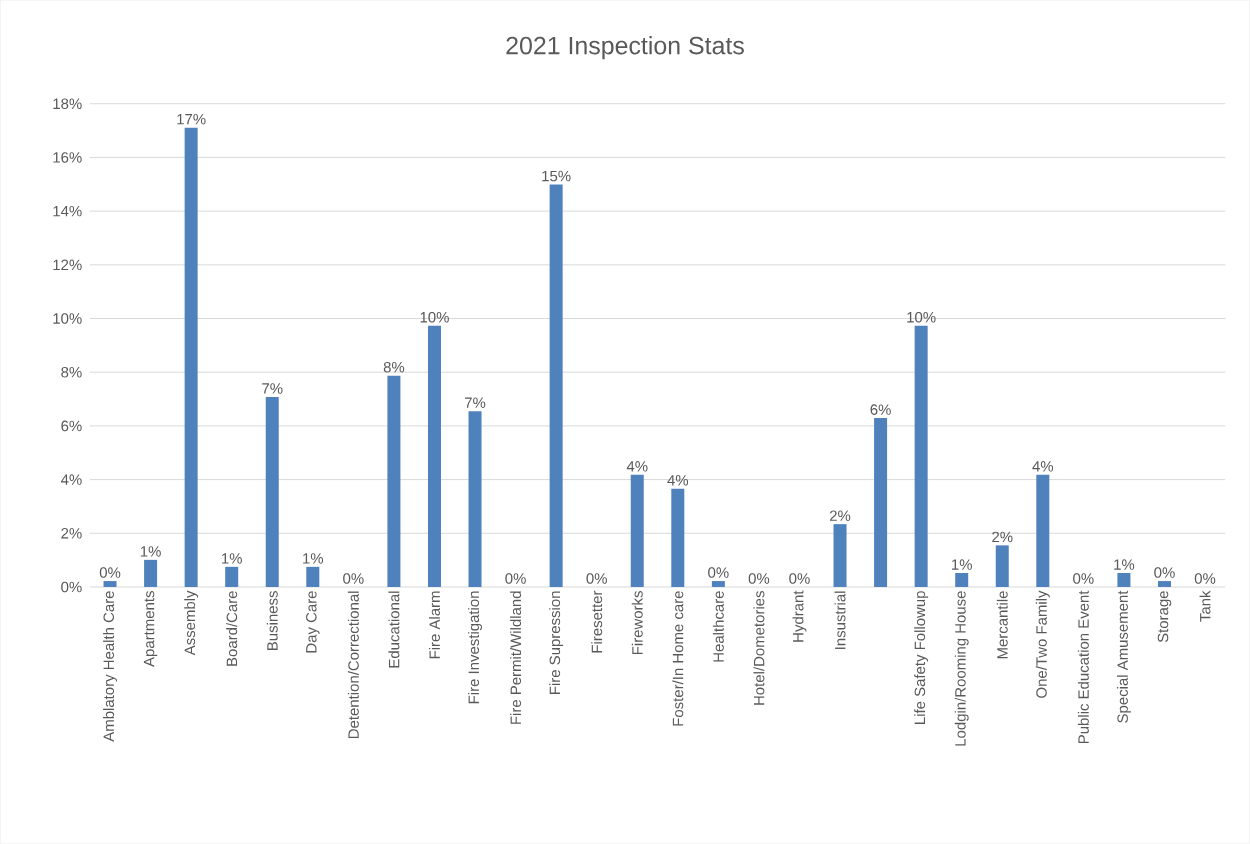 The width and height of the screenshot is (1250, 844). What do you see at coordinates (1002, 625) in the screenshot?
I see `x-tick-label: Mercantile` at bounding box center [1002, 625].